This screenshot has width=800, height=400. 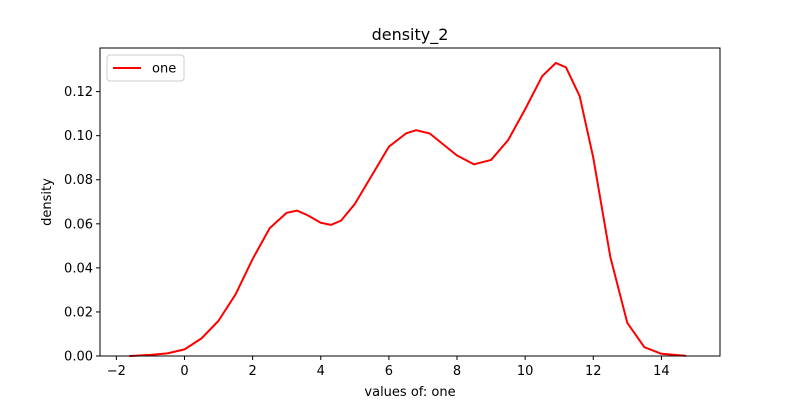 I want to click on x-tick-label: 14, so click(x=661, y=371).